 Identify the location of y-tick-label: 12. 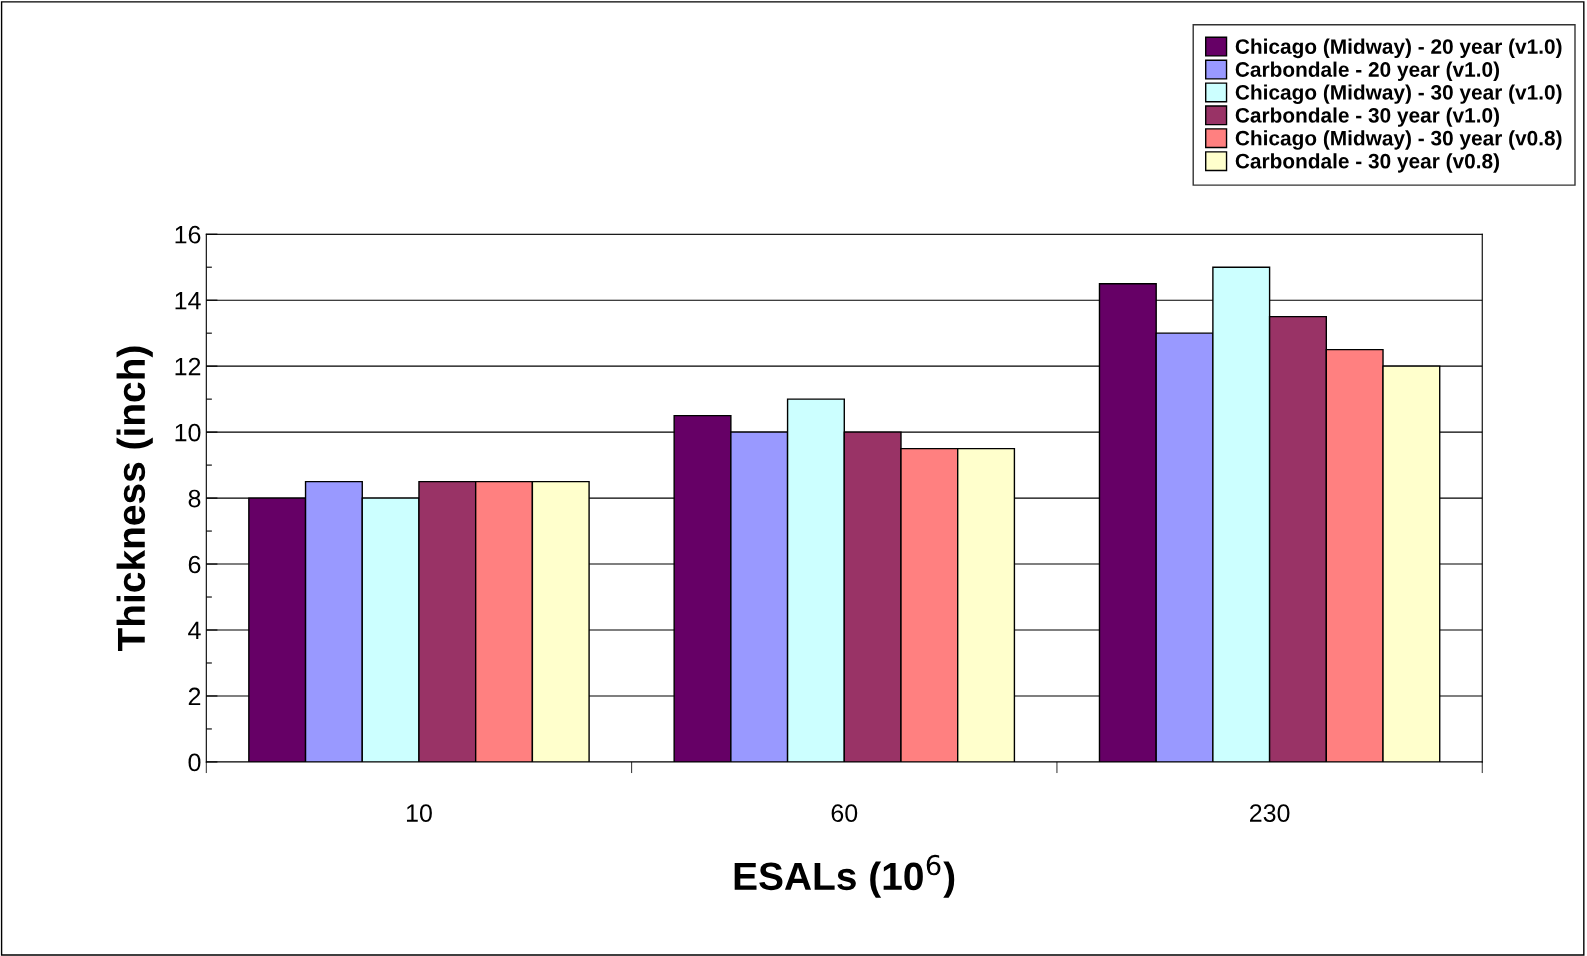
(188, 366).